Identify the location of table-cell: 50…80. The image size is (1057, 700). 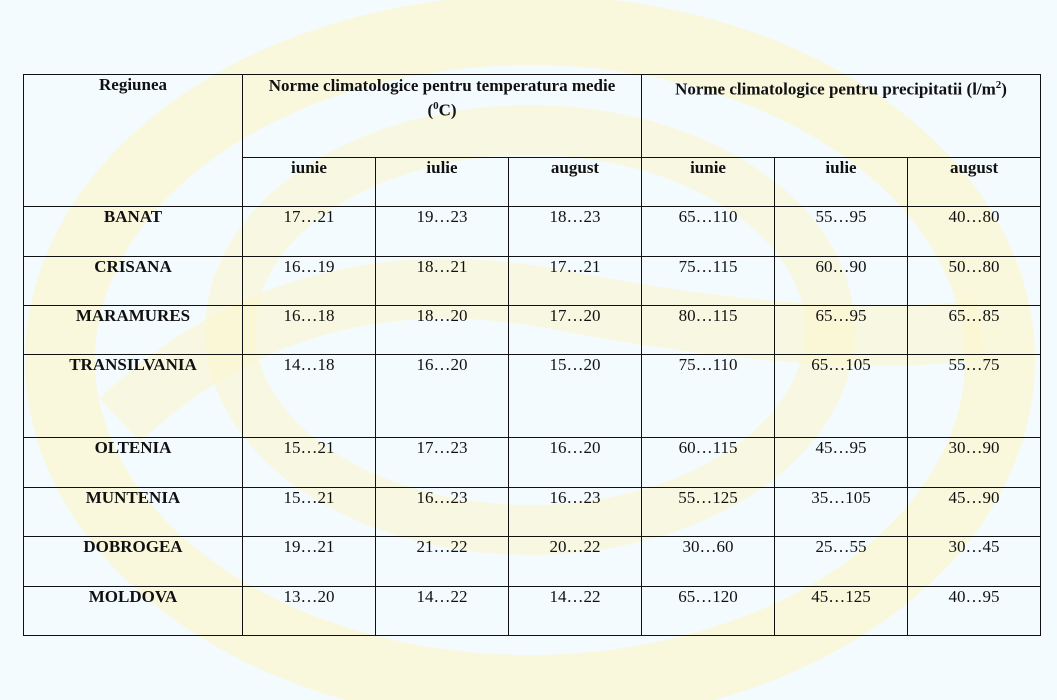
(974, 281).